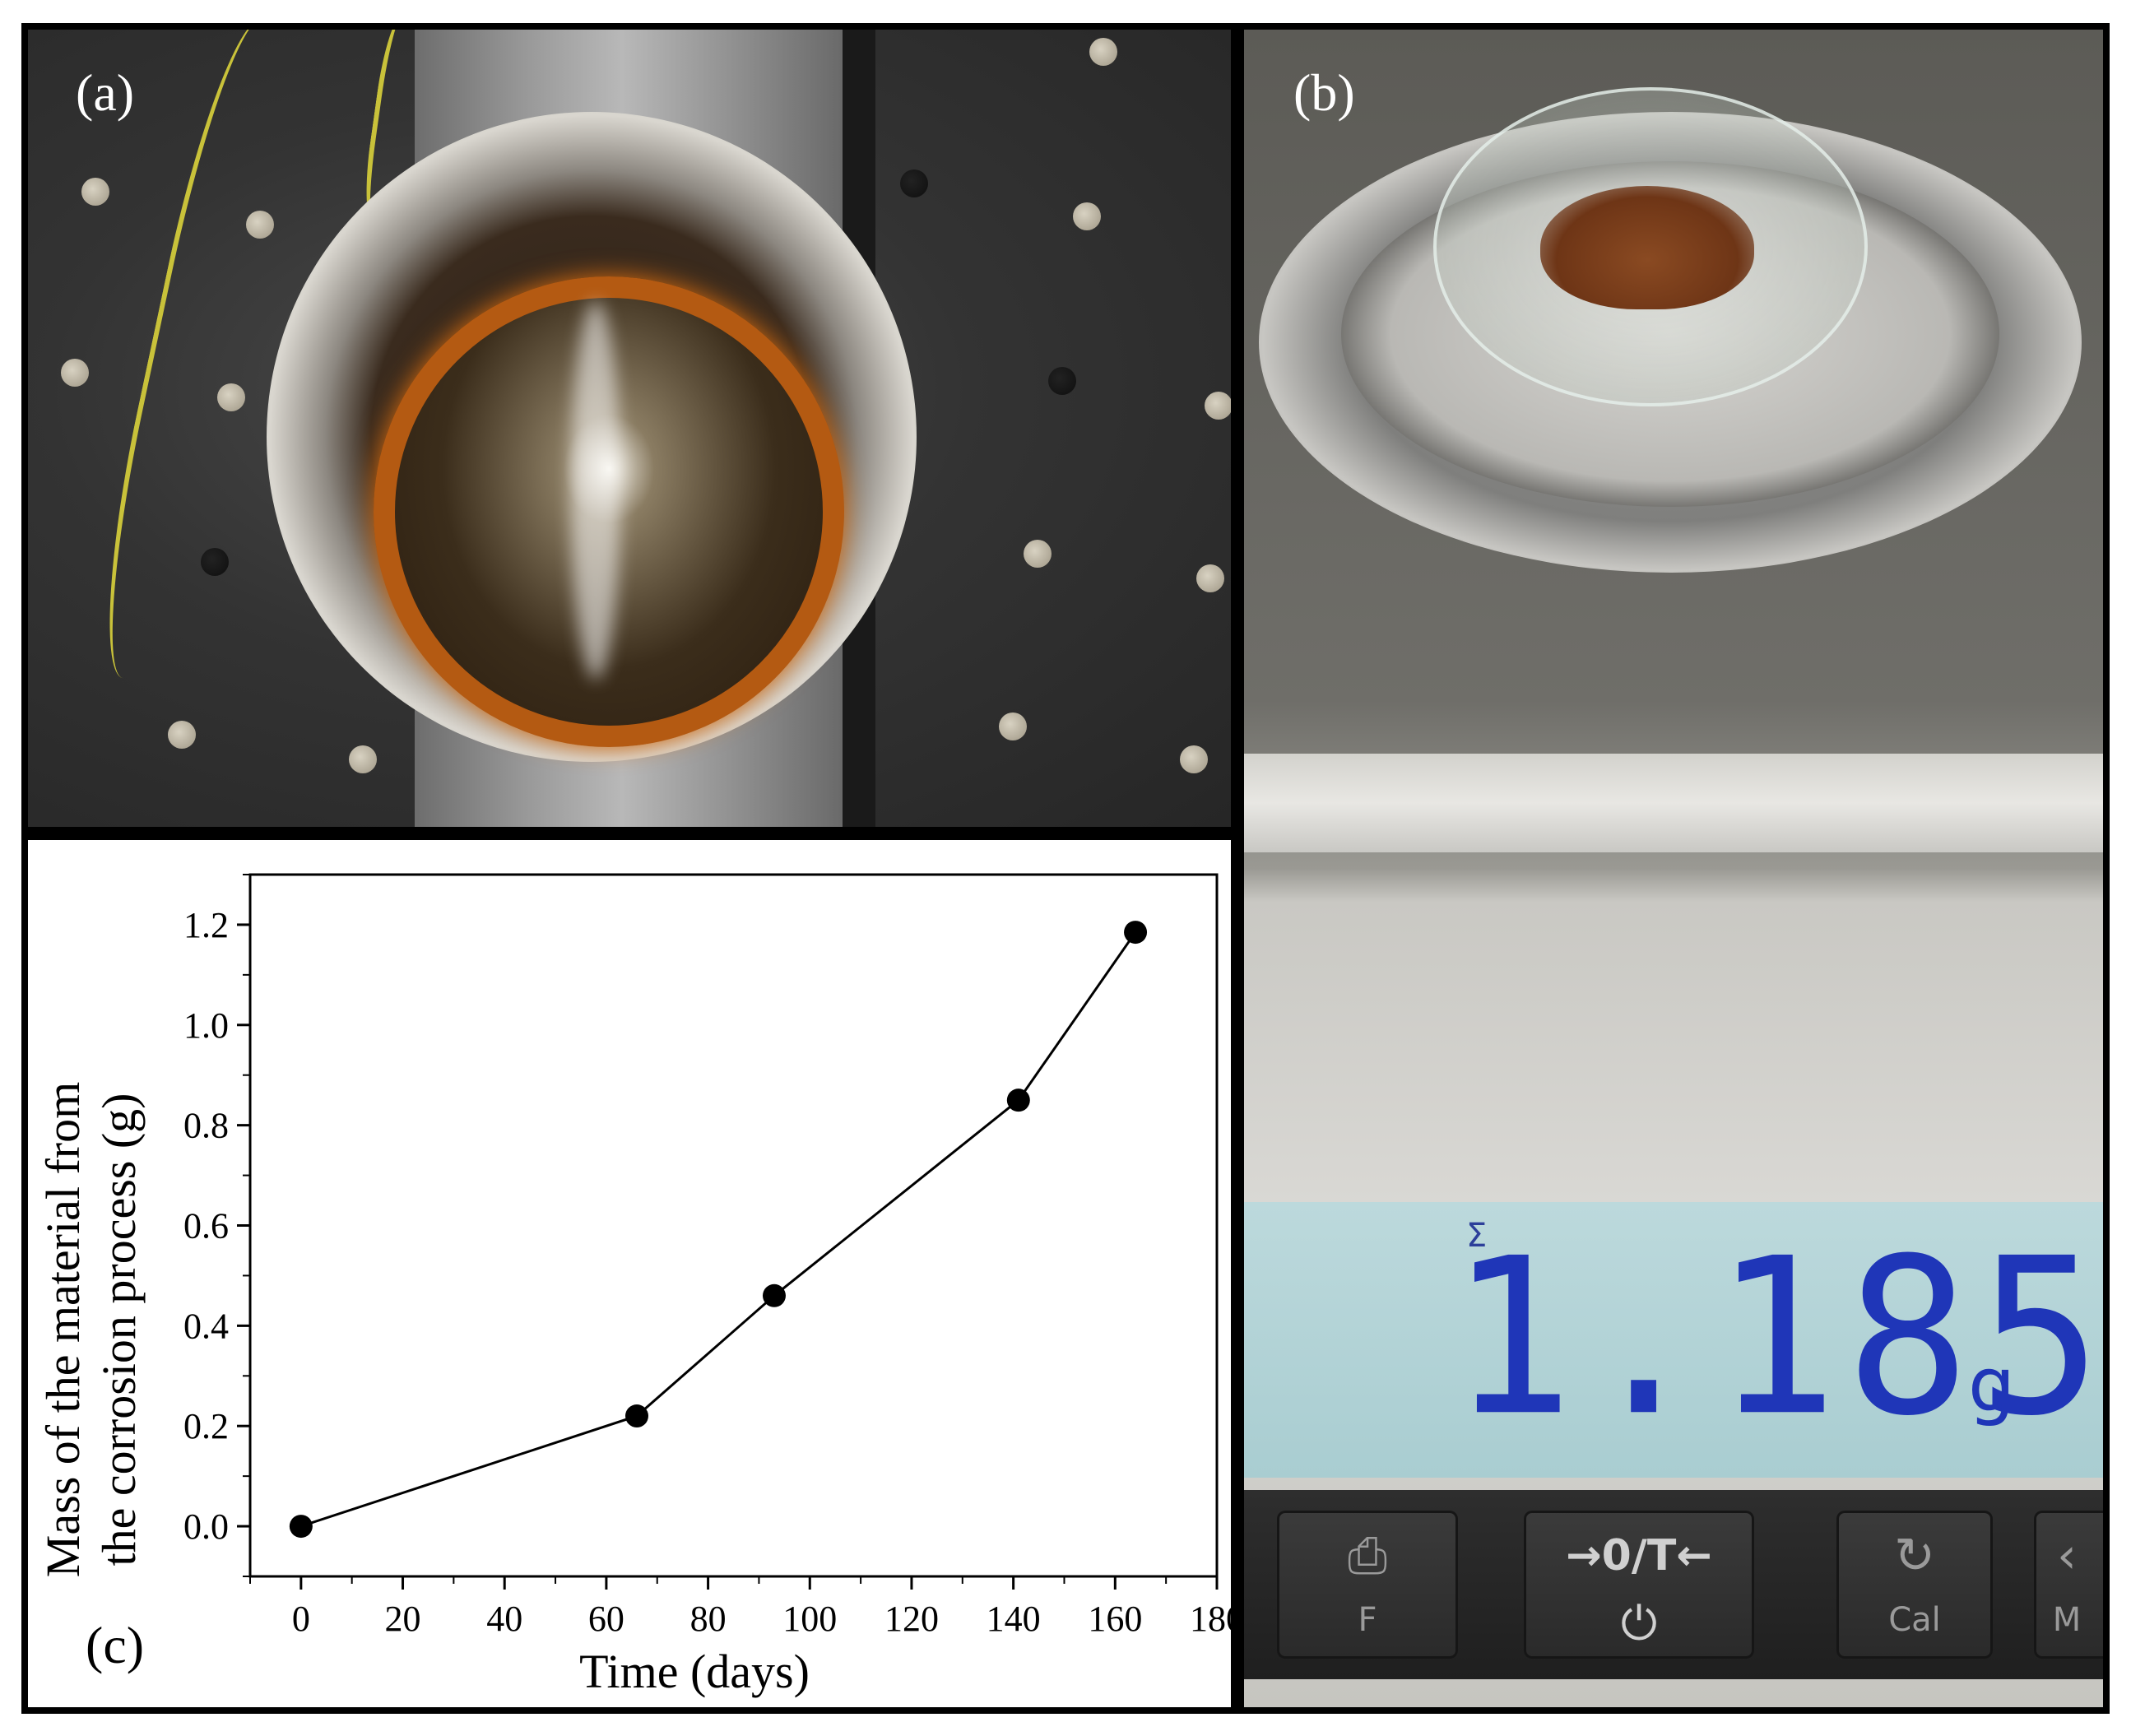 The height and width of the screenshot is (1736, 2131). I want to click on print-key-caption: F, so click(1367, 1620).